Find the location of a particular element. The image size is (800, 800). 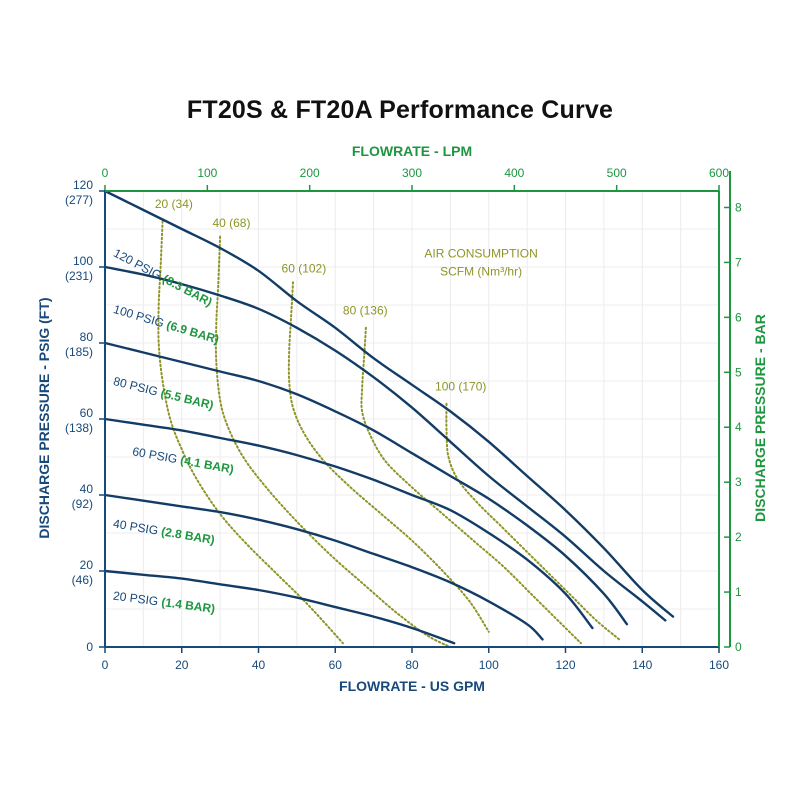

x2-tick-label: 400 is located at coordinates (514, 173).